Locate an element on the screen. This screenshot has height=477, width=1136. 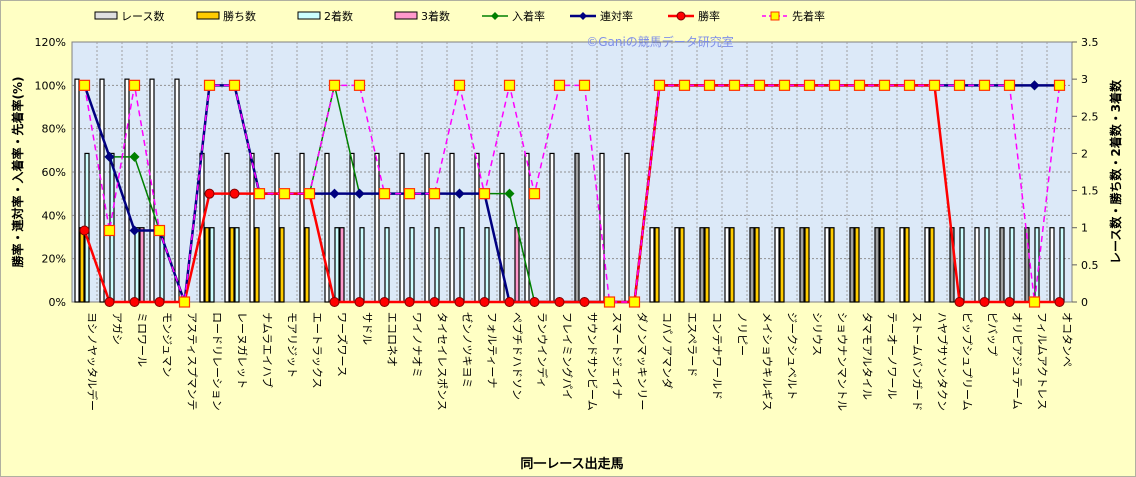
x-tick-label: エートラックス is located at coordinates (317, 350).